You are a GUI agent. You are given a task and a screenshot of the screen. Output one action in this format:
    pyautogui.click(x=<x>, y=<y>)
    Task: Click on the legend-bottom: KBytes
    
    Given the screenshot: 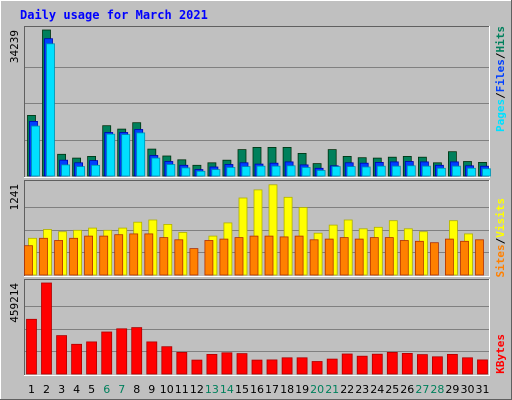 What is the action you would take?
    pyautogui.click(x=500, y=354)
    